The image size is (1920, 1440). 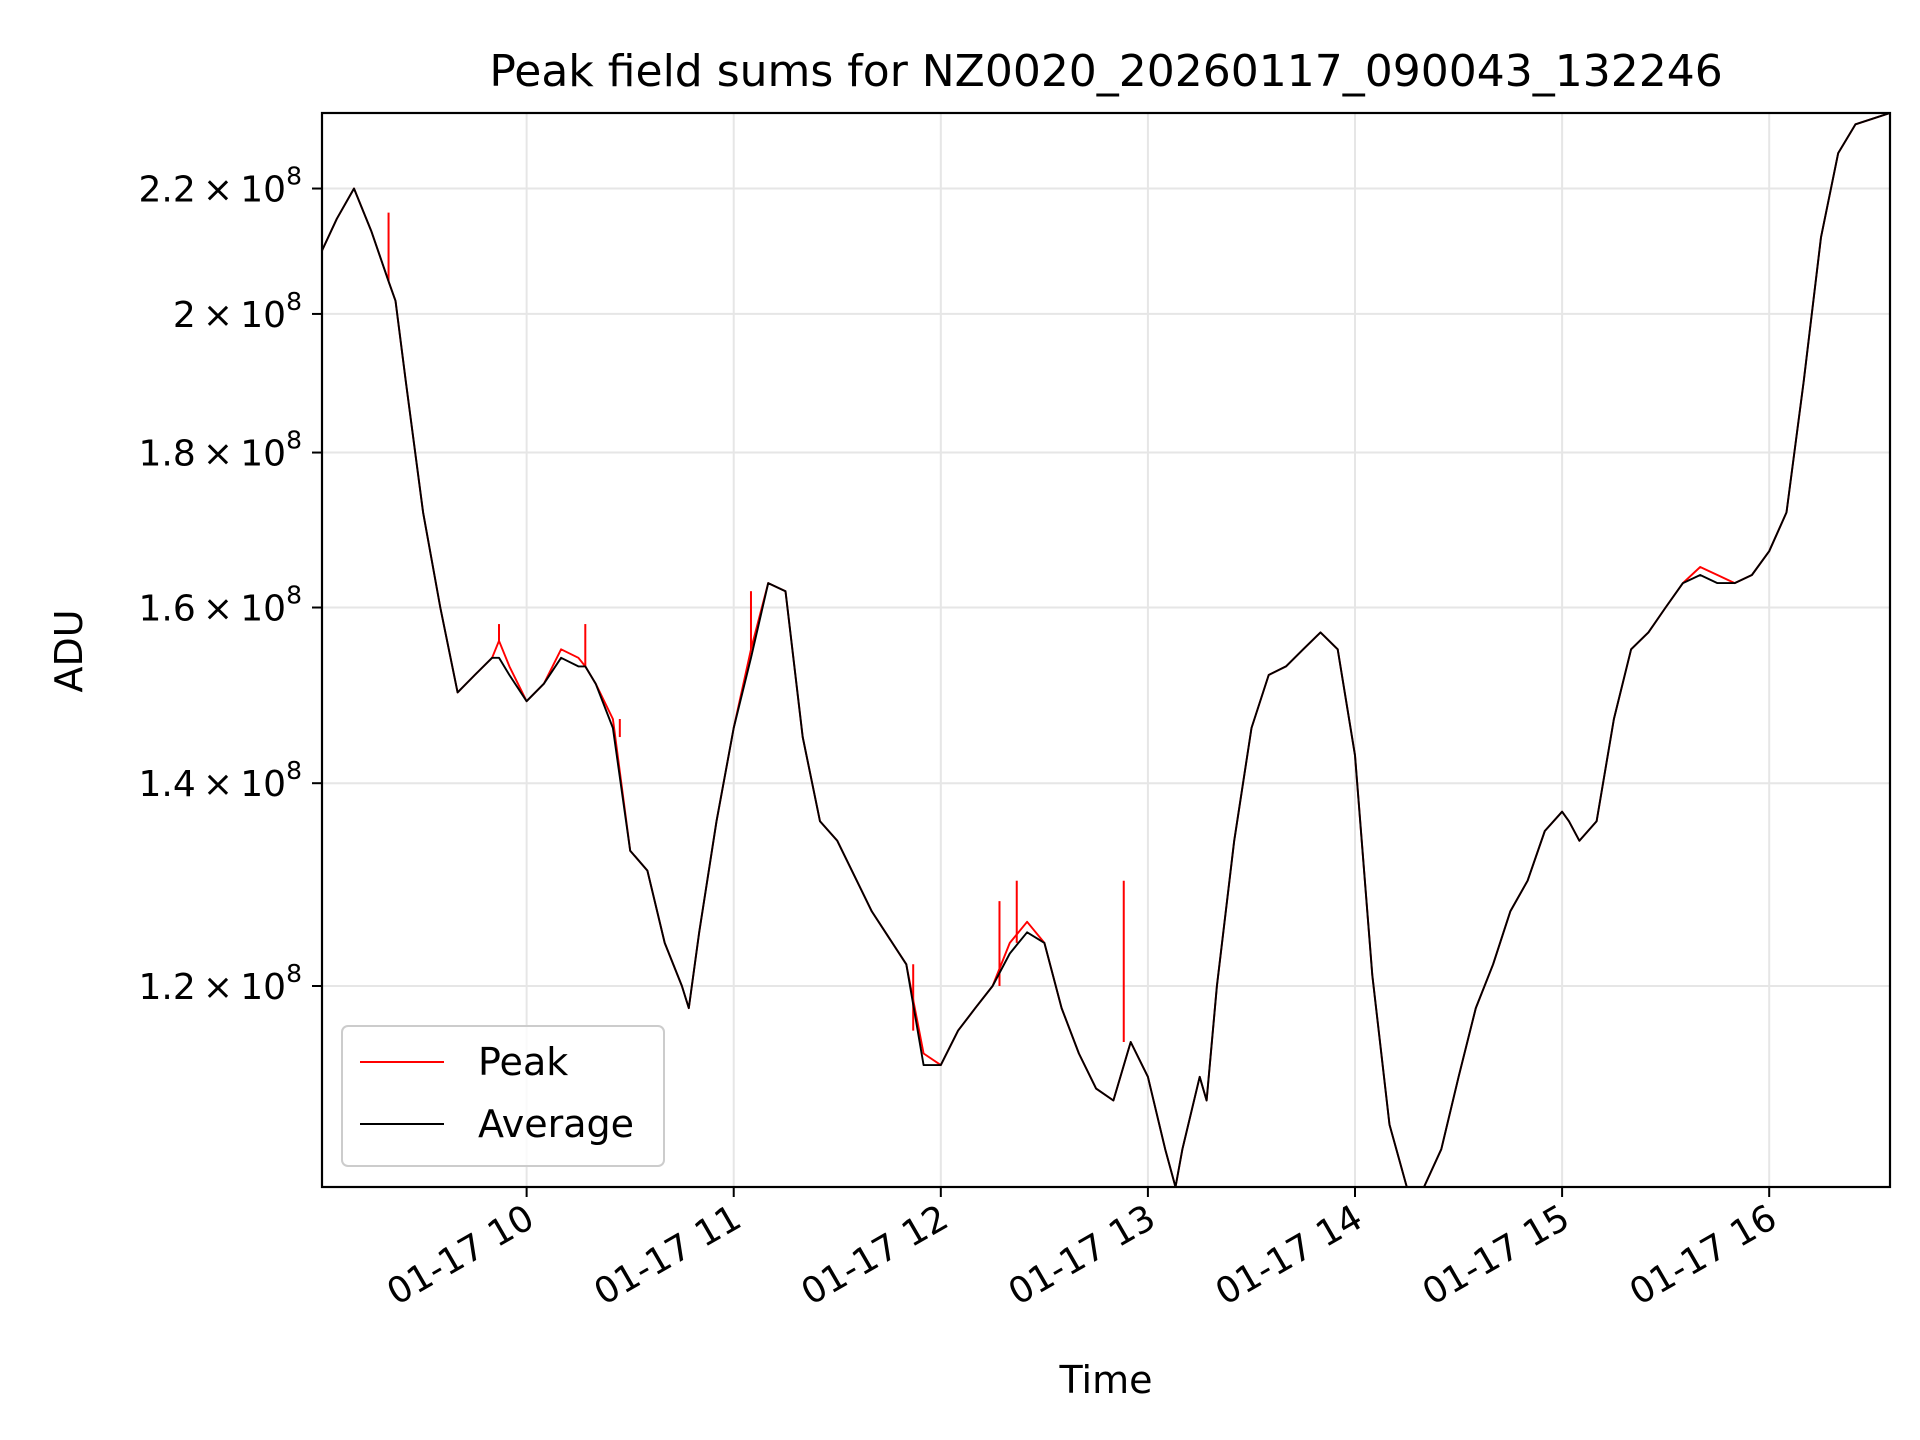 I want to click on x-axis-label: Time, so click(x=1106, y=1380).